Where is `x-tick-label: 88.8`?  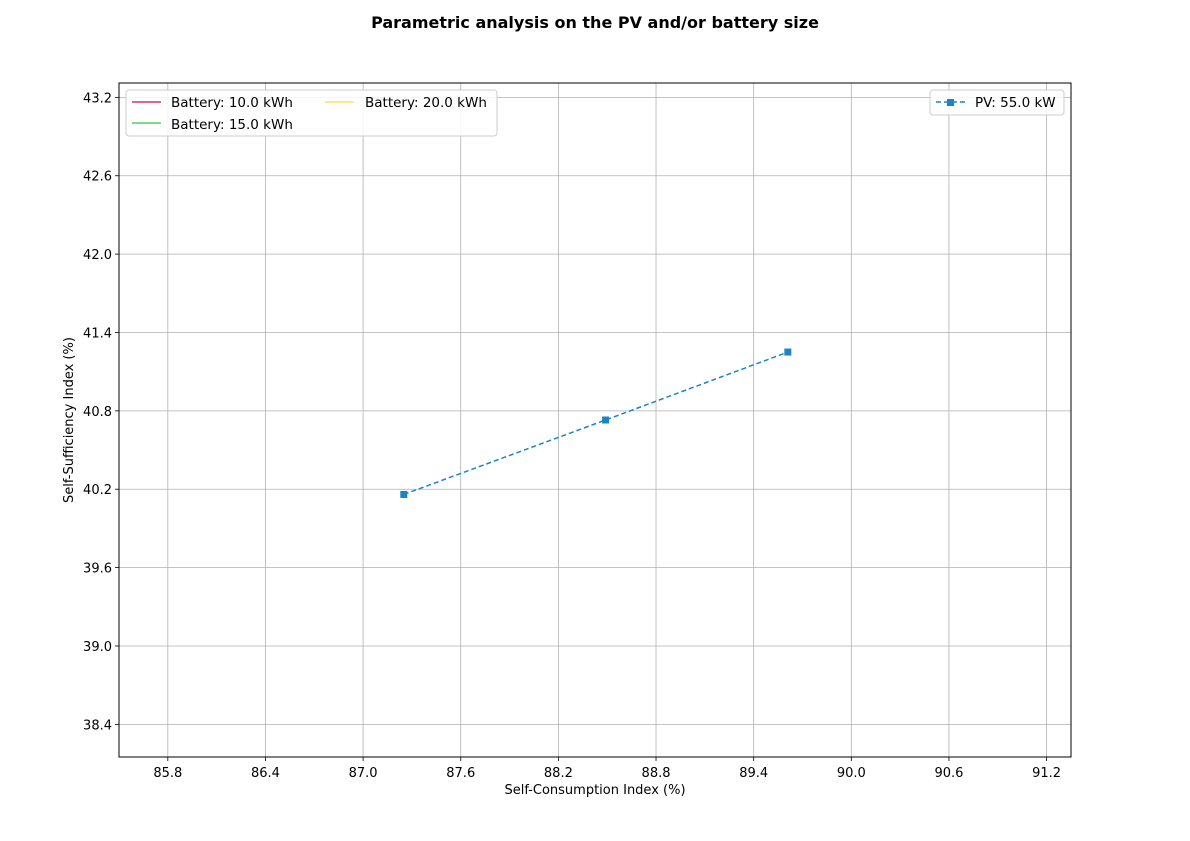 x-tick-label: 88.8 is located at coordinates (656, 773).